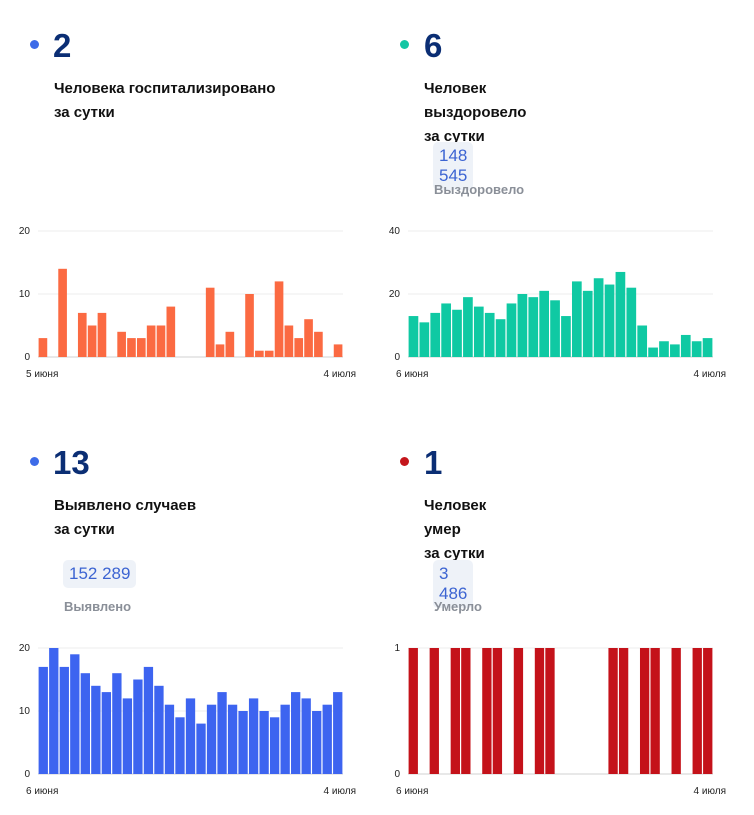  What do you see at coordinates (187, 720) in the screenshot?
I see `chart-cases: 0 10 20 6 июня 4 июля` at bounding box center [187, 720].